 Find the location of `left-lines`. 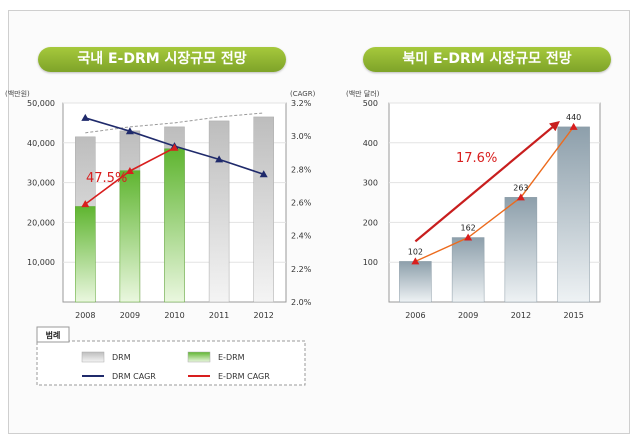

left-lines is located at coordinates (174, 160).